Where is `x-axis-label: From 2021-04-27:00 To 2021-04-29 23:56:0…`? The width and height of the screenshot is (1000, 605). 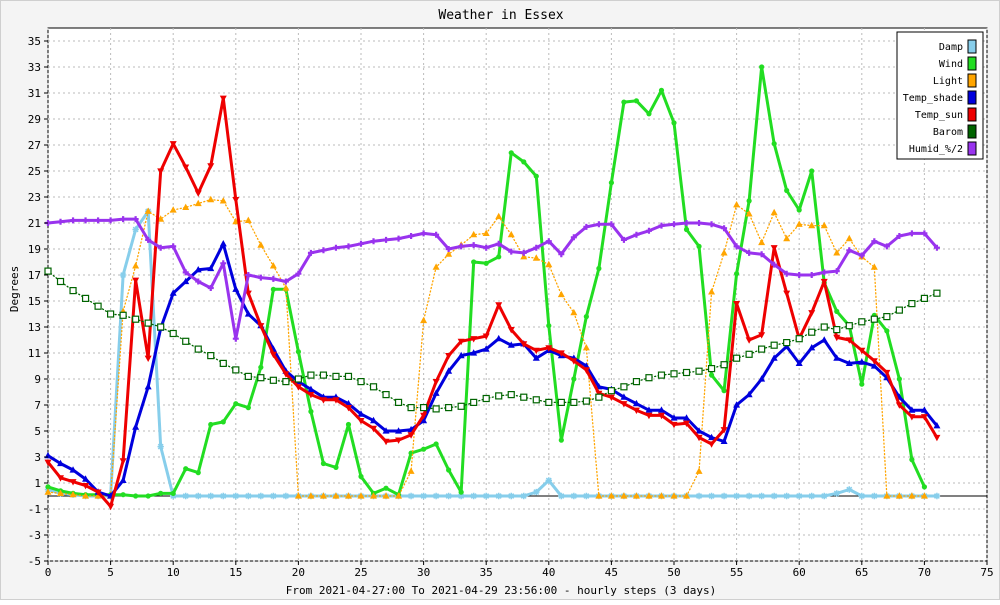
x-axis-label: From 2021-04-27:00 To 2021-04-29 23:56:0… is located at coordinates (501, 590).